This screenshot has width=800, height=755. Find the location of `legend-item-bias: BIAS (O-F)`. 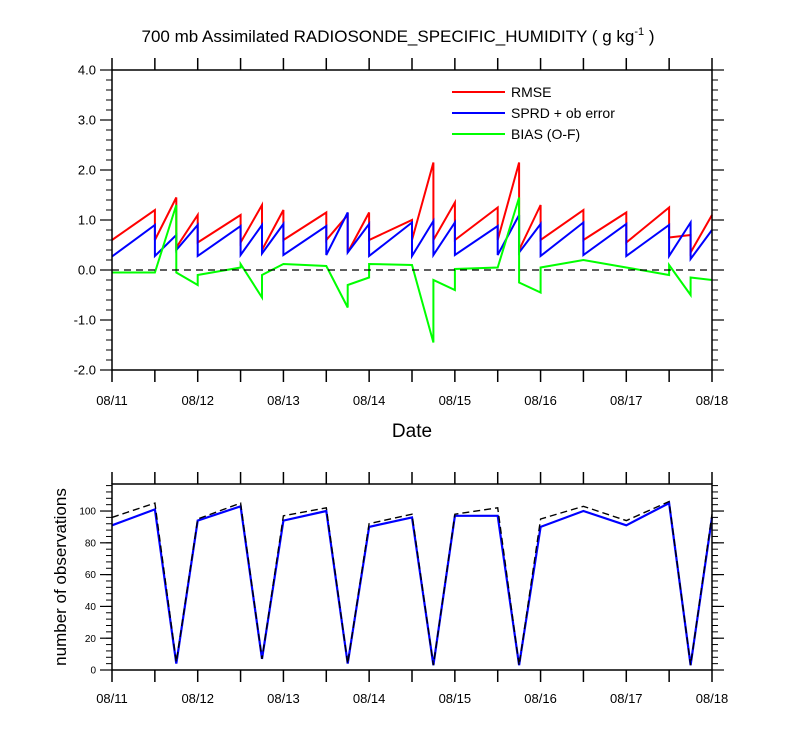

legend-item-bias: BIAS (O-F) is located at coordinates (516, 134).